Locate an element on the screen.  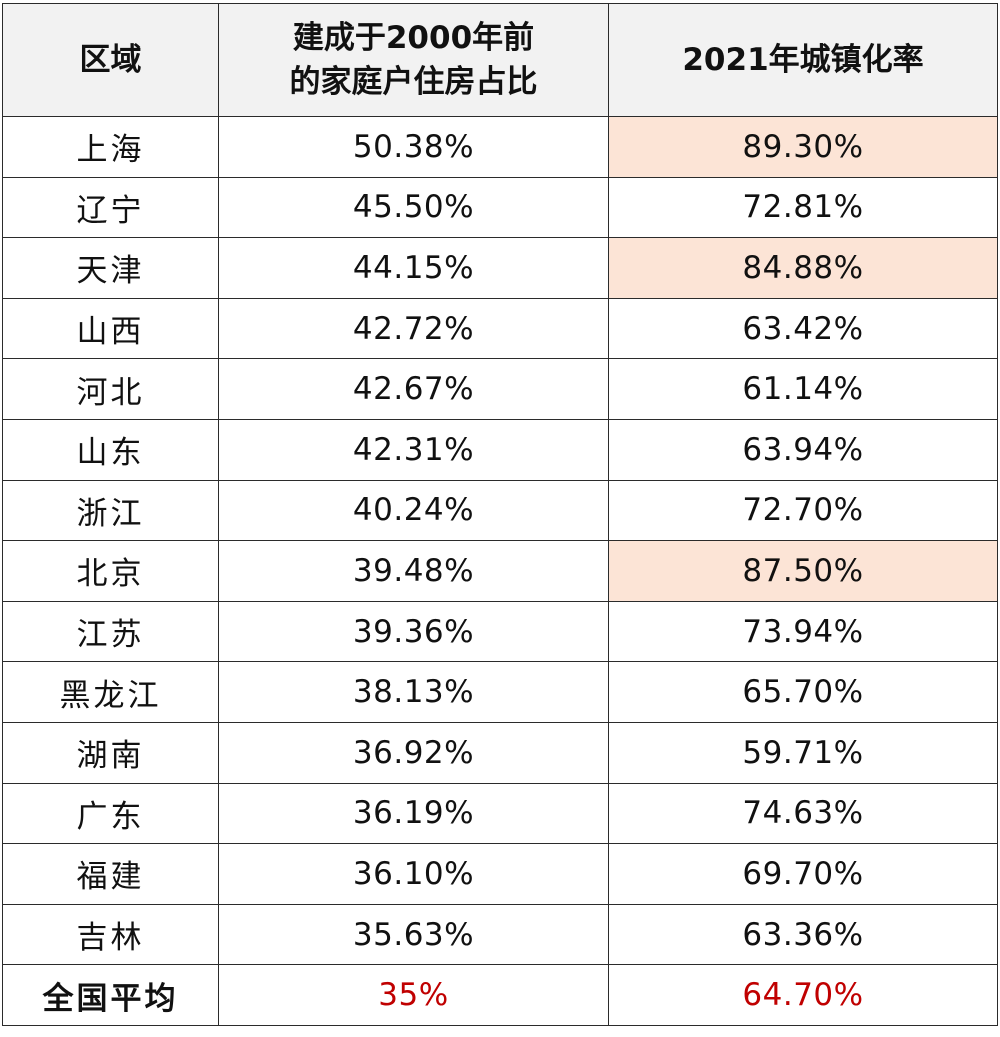
urbanization-rate-cell: 63.94% is located at coordinates (803, 449).